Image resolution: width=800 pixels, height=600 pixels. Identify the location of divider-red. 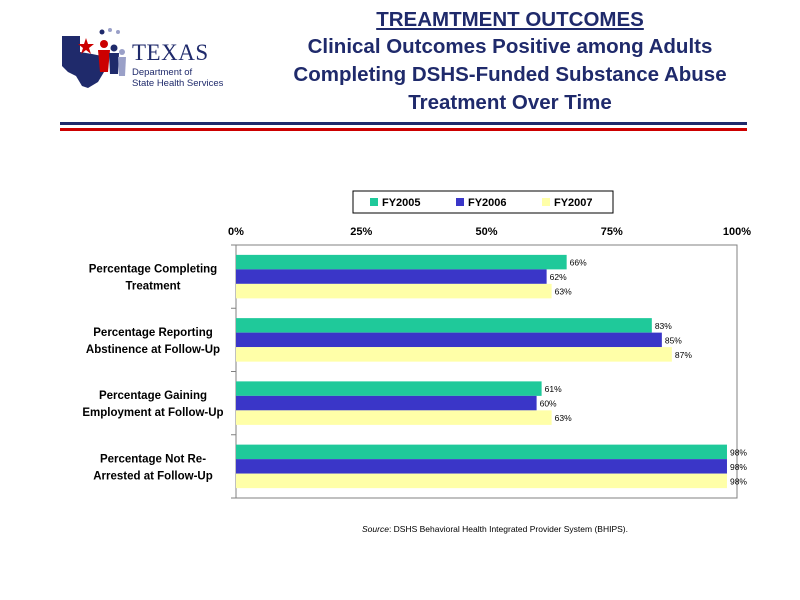
(403, 129).